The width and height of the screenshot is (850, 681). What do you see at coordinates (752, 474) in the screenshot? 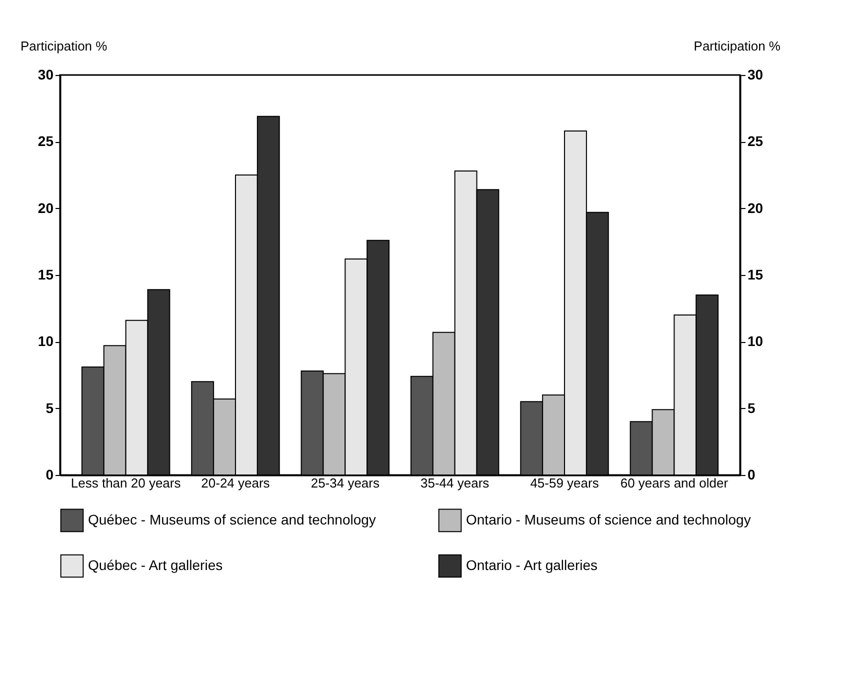
I see `y2-tick-label: 0` at bounding box center [752, 474].